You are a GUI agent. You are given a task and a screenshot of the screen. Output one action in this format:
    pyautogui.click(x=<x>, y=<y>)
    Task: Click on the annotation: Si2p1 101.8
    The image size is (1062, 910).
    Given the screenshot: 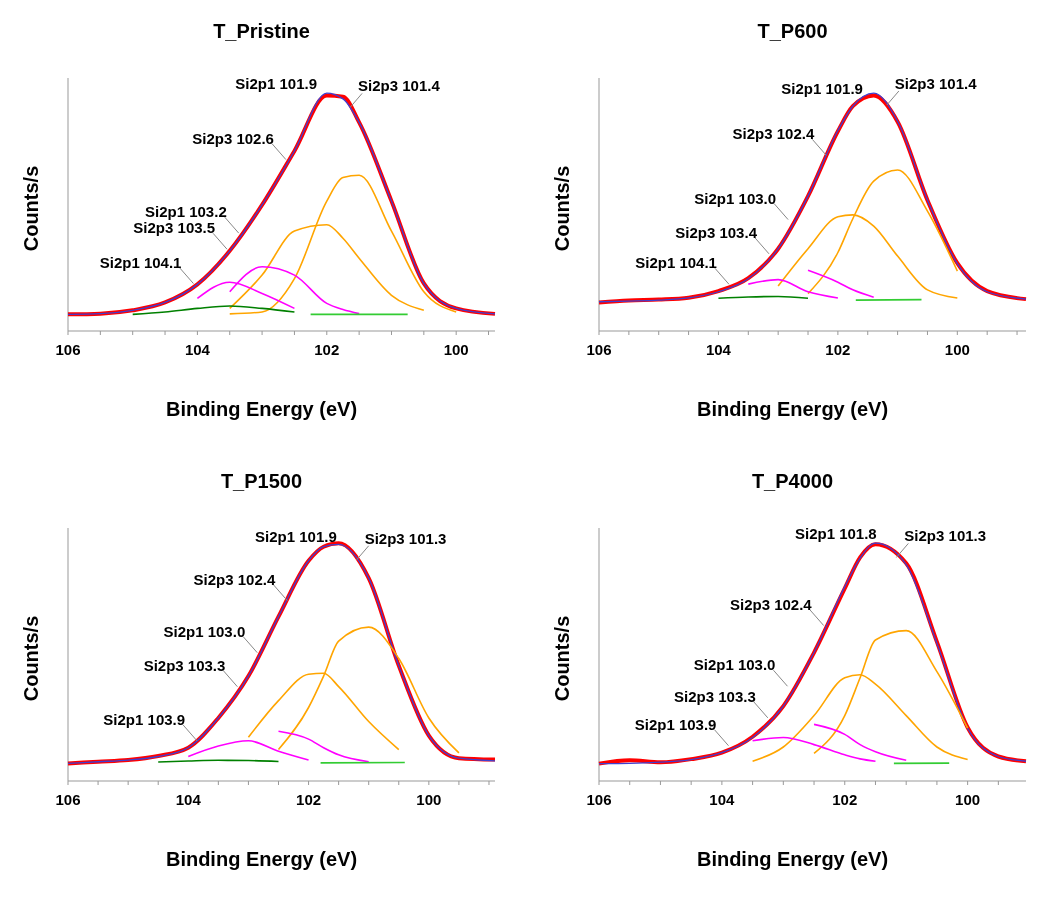 What is the action you would take?
    pyautogui.click(x=835, y=534)
    